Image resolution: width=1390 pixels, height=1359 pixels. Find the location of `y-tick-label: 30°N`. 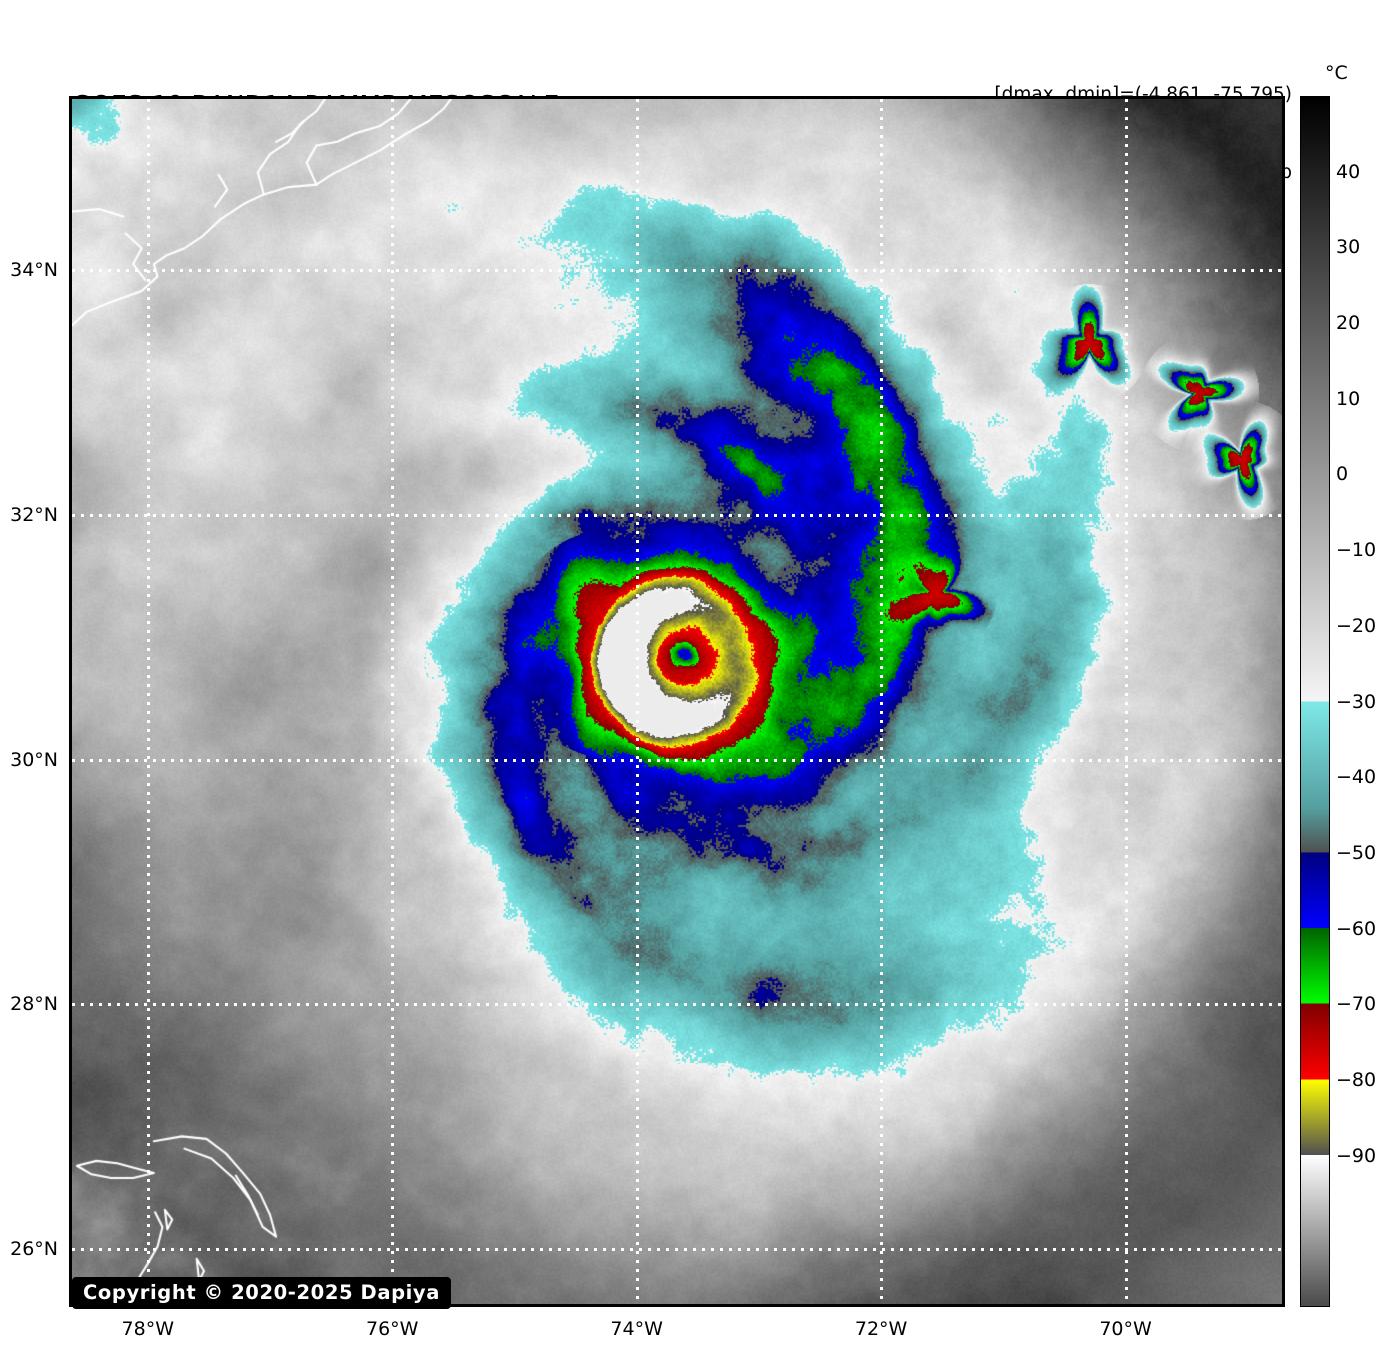

y-tick-label: 30°N is located at coordinates (34, 759).